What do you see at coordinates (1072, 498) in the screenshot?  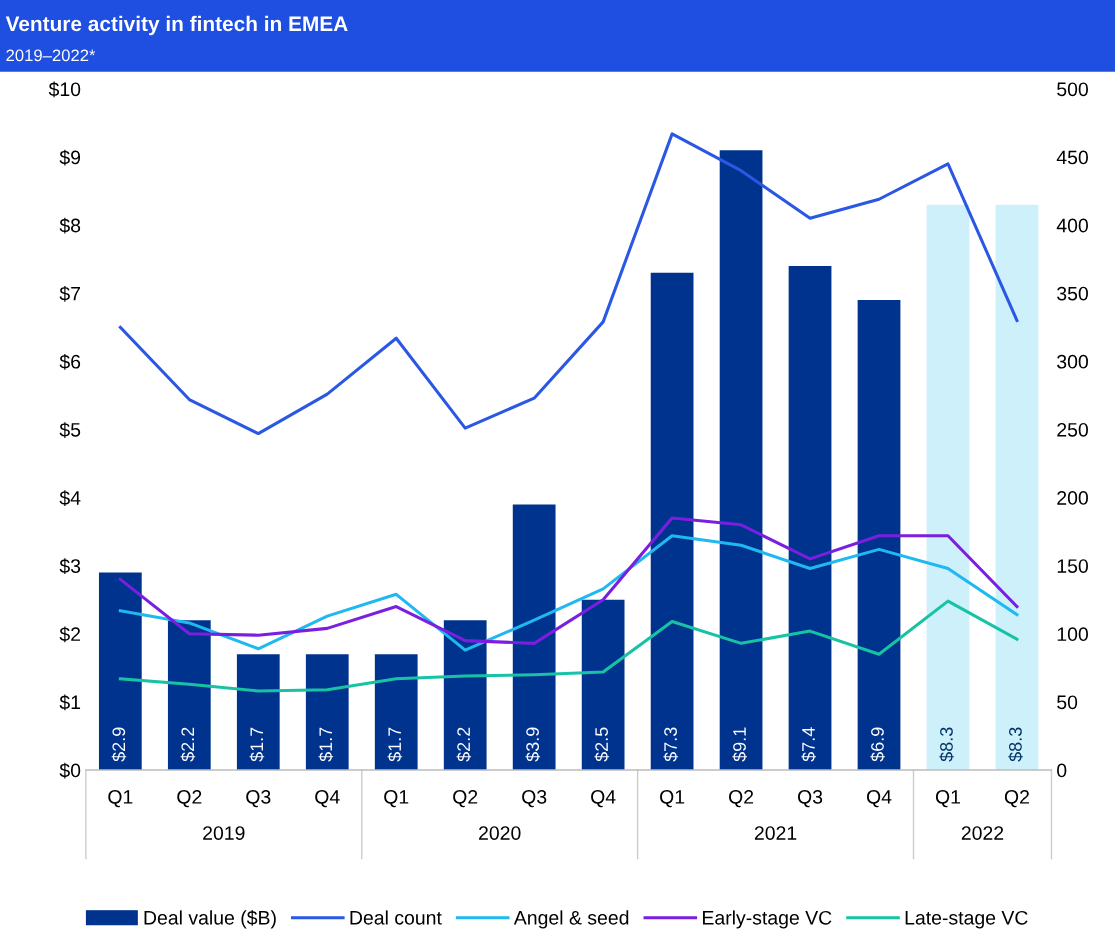 I see `y2-tick-label: 200` at bounding box center [1072, 498].